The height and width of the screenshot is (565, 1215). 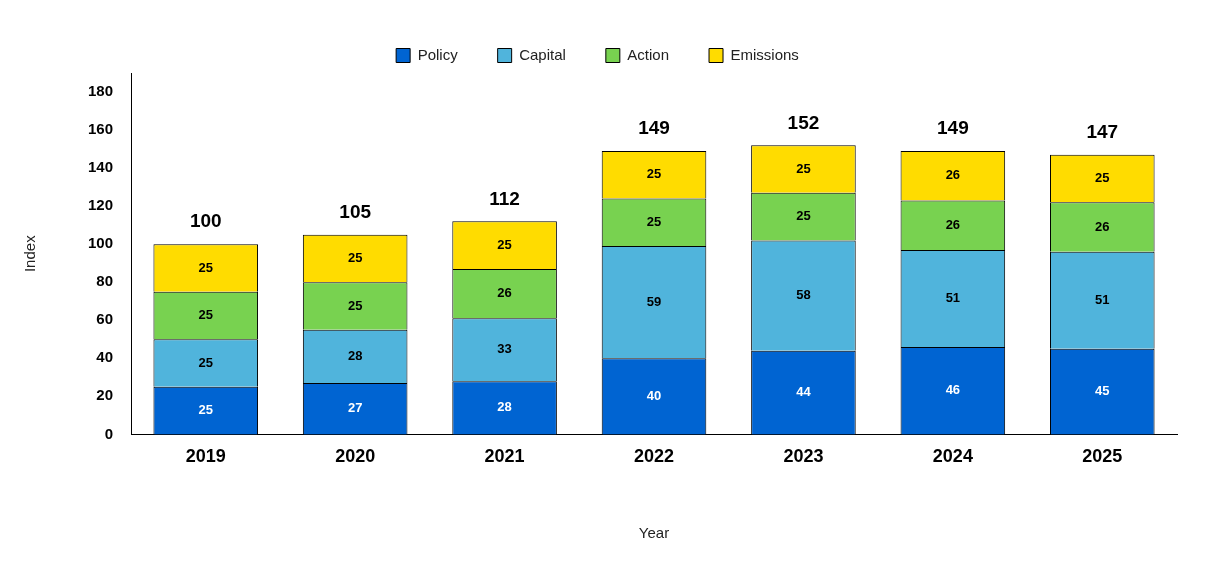 What do you see at coordinates (101, 91) in the screenshot?
I see `y-tick-label: 180` at bounding box center [101, 91].